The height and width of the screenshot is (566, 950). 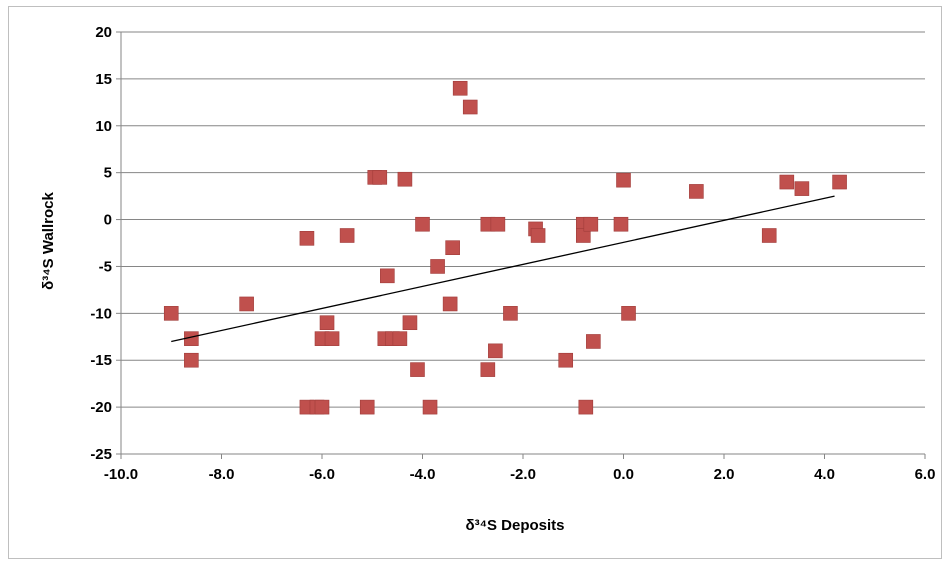 I want to click on y-tick-label: 5, so click(x=108, y=173).